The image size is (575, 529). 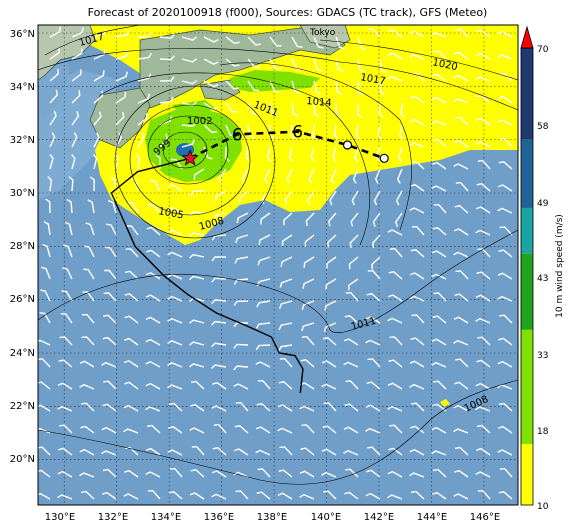 I want to click on colorbar-tick: 70, so click(x=543, y=50).